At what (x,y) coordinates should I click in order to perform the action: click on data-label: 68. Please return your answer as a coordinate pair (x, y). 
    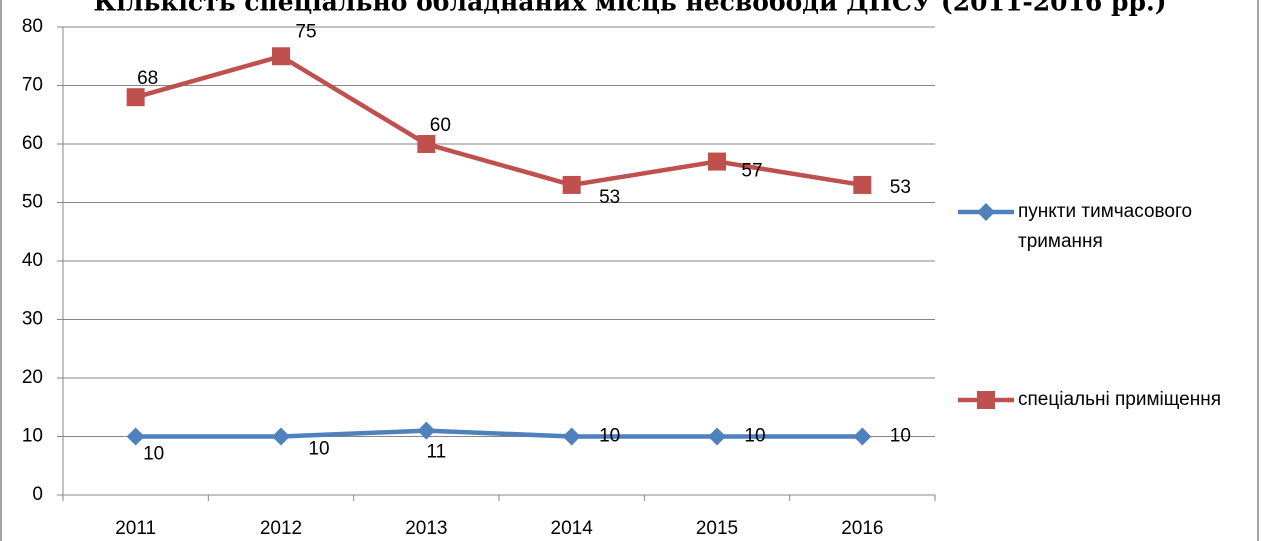
    Looking at the image, I should click on (147, 78).